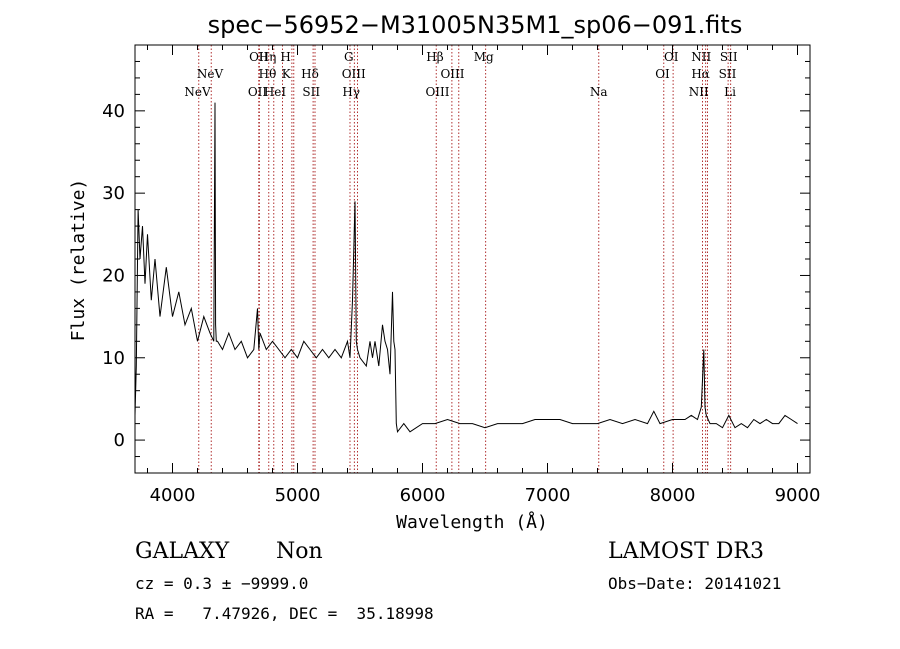 This screenshot has width=900, height=649. I want to click on obs-date: Obs−Date: 20141021, so click(694, 583).